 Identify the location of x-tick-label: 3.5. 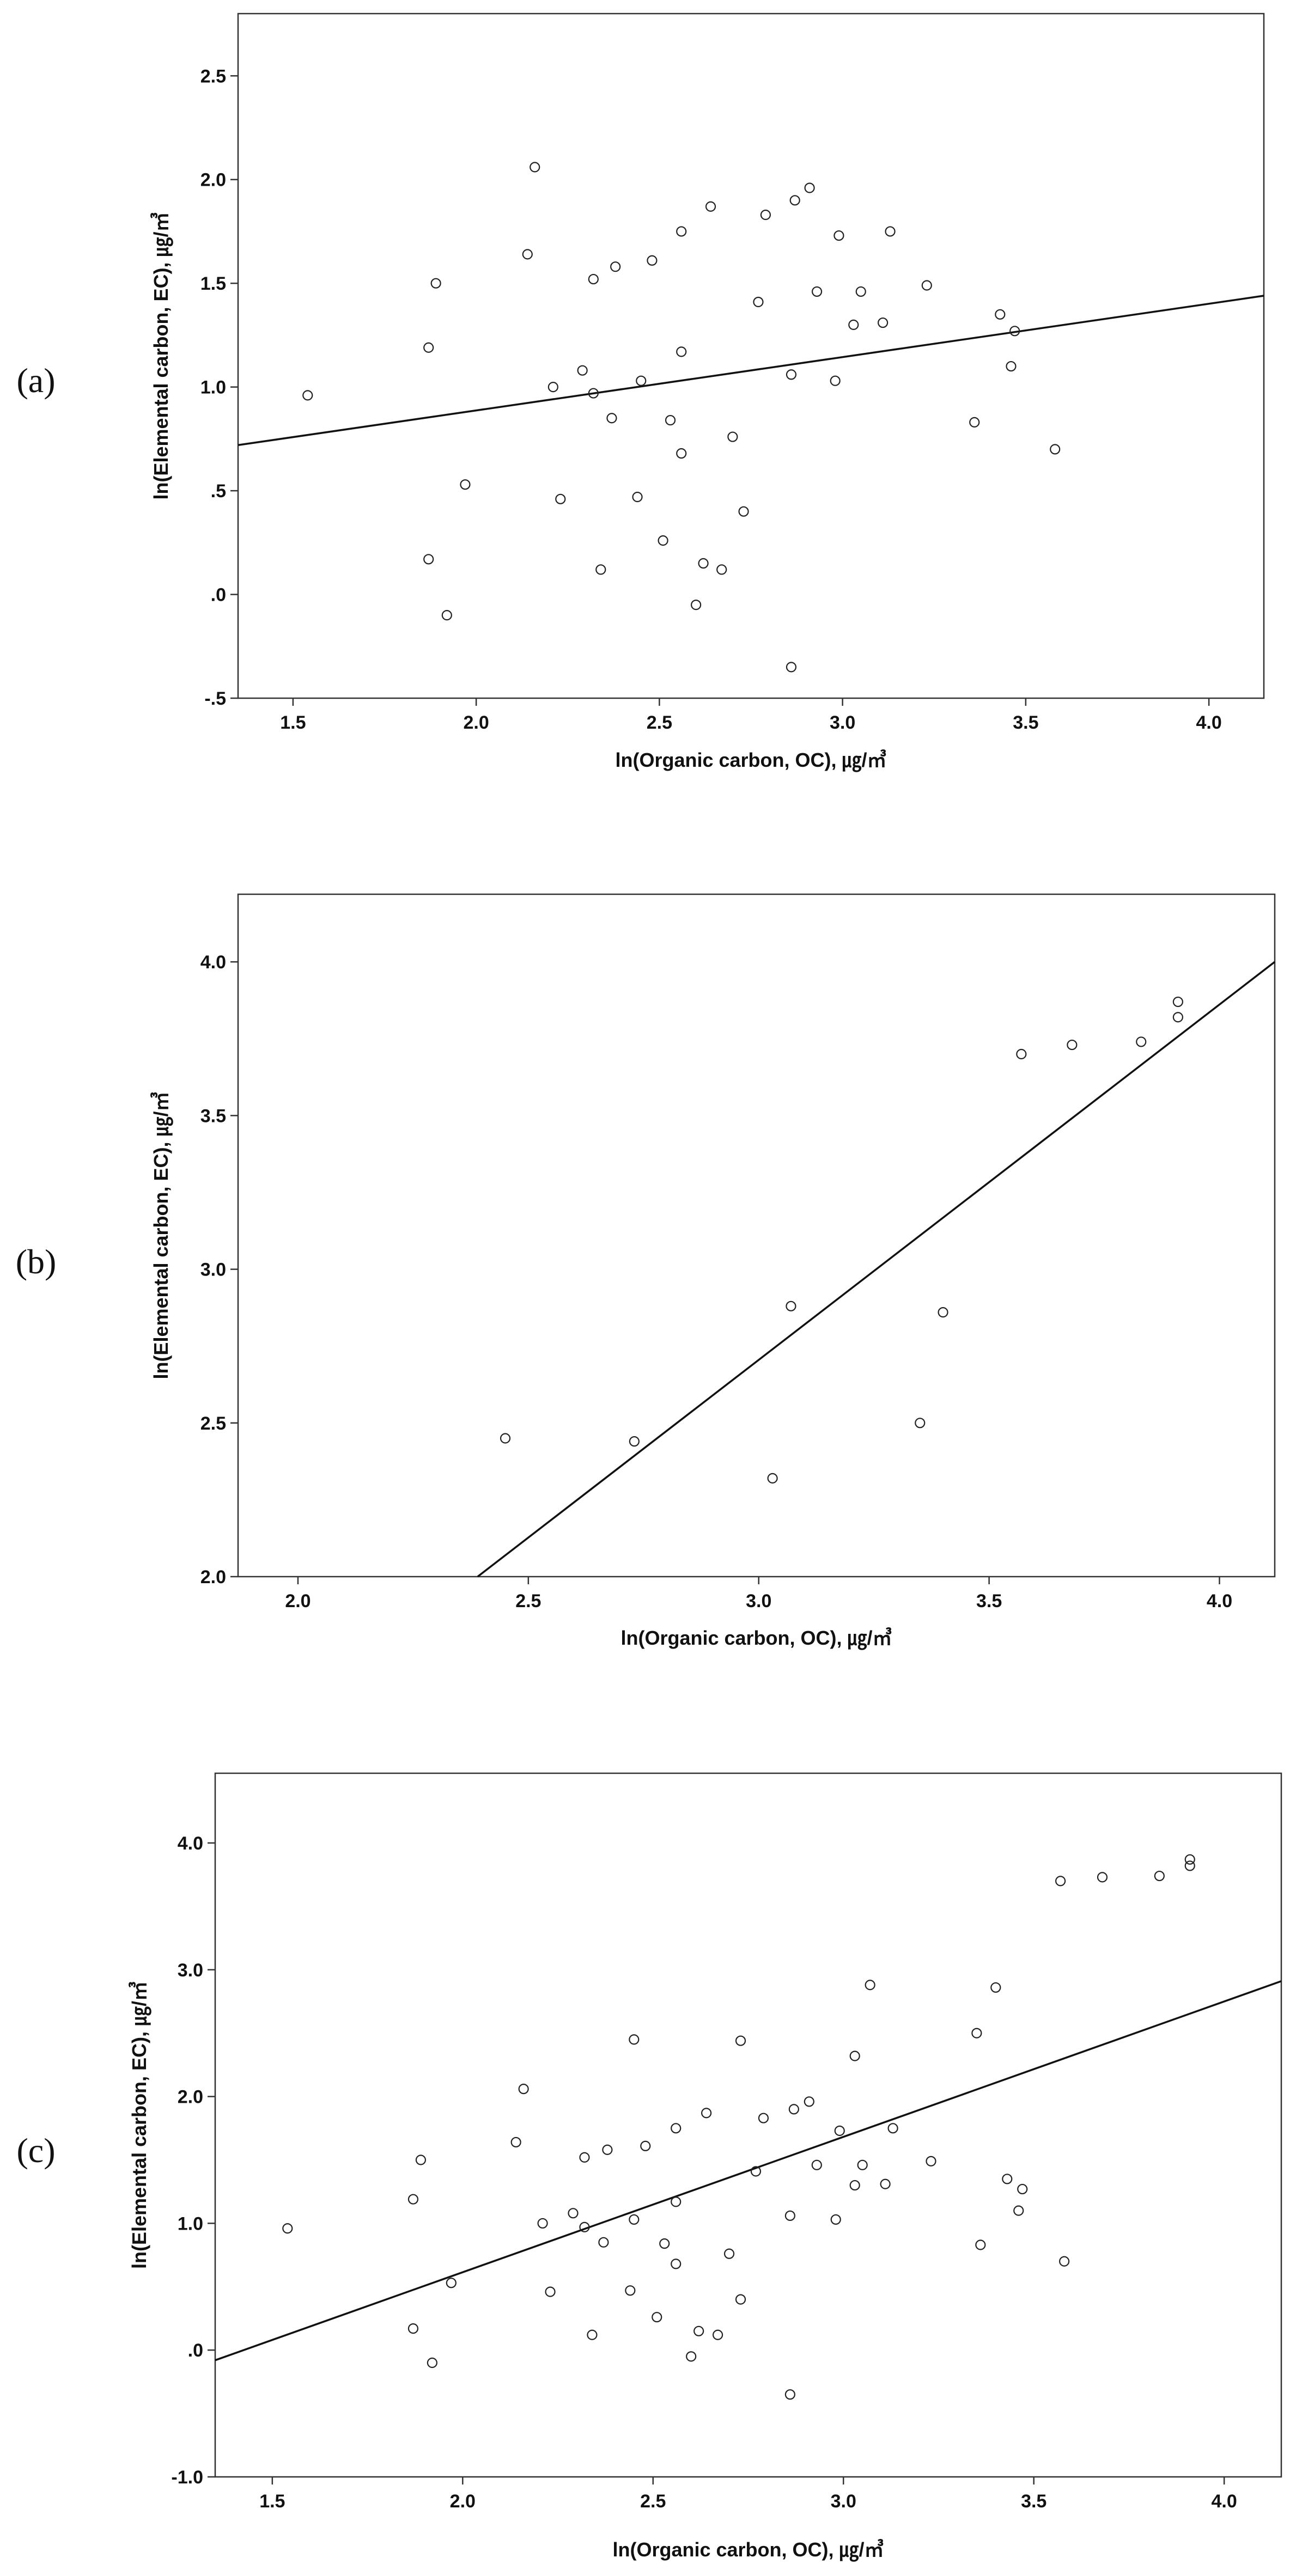
(989, 1601).